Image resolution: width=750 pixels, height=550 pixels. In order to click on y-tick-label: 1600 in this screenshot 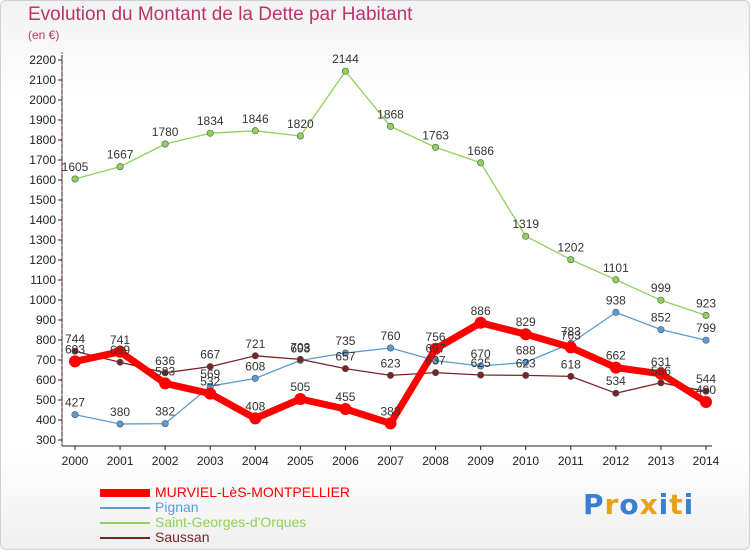, I will do `click(42, 180)`.